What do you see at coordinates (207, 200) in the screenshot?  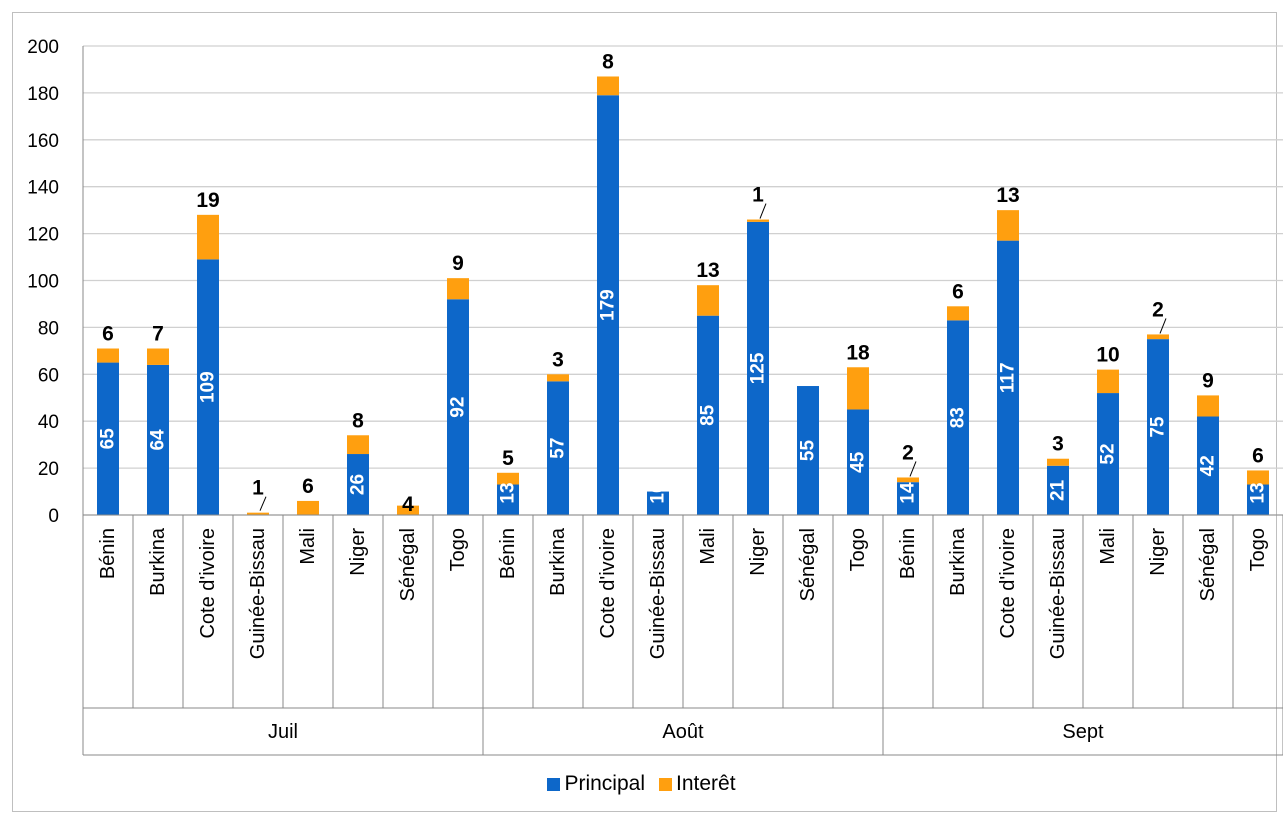 I see `data-label-interet: 19` at bounding box center [207, 200].